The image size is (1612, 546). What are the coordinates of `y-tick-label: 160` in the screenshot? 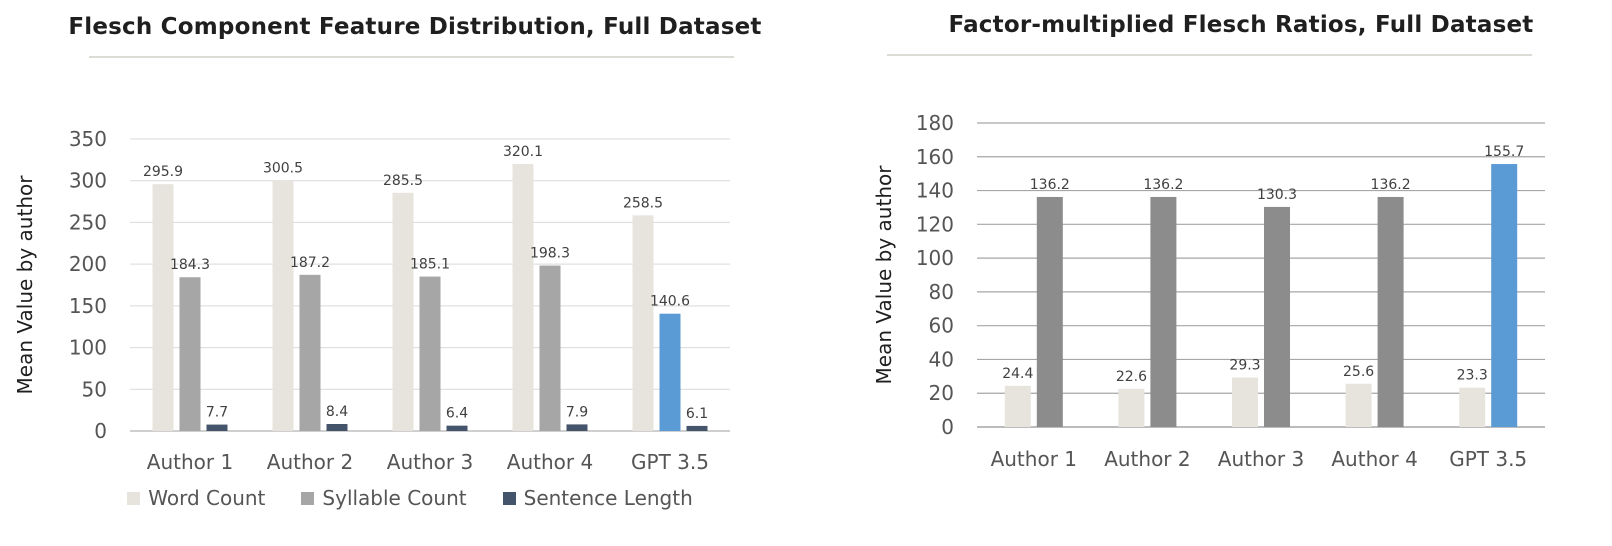 It's located at (935, 157).